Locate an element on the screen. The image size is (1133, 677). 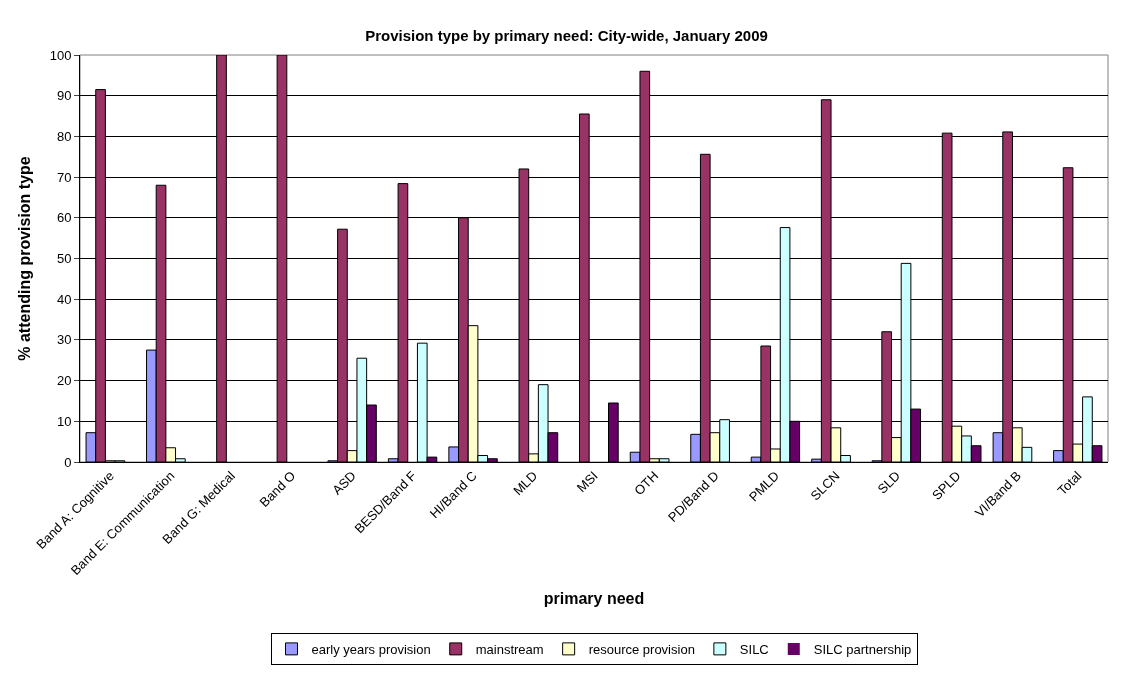
y-tick-label: 30 is located at coordinates (64, 340).